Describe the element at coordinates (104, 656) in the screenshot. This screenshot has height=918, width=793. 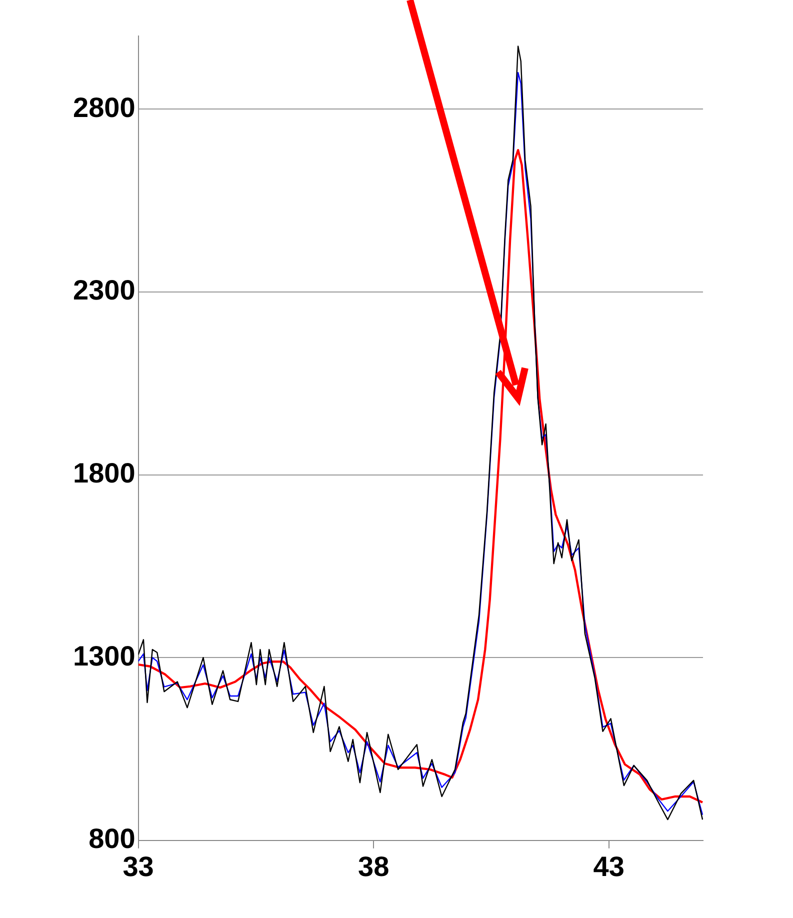
I see `y-tick-label: 1300` at that location.